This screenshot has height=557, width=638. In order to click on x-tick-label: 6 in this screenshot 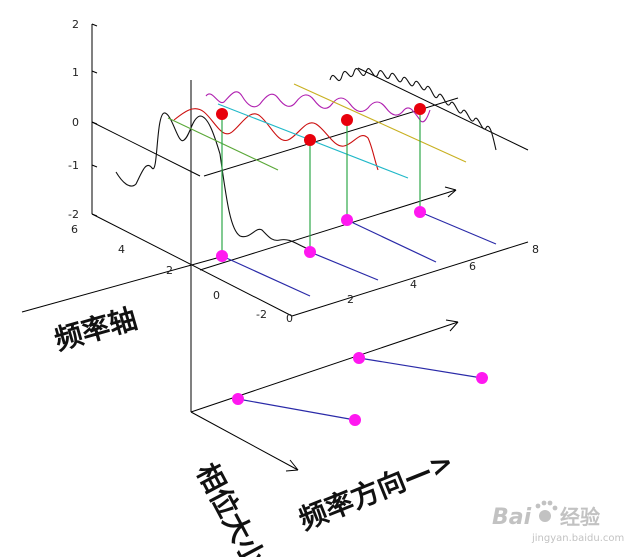, I will do `click(472, 266)`.